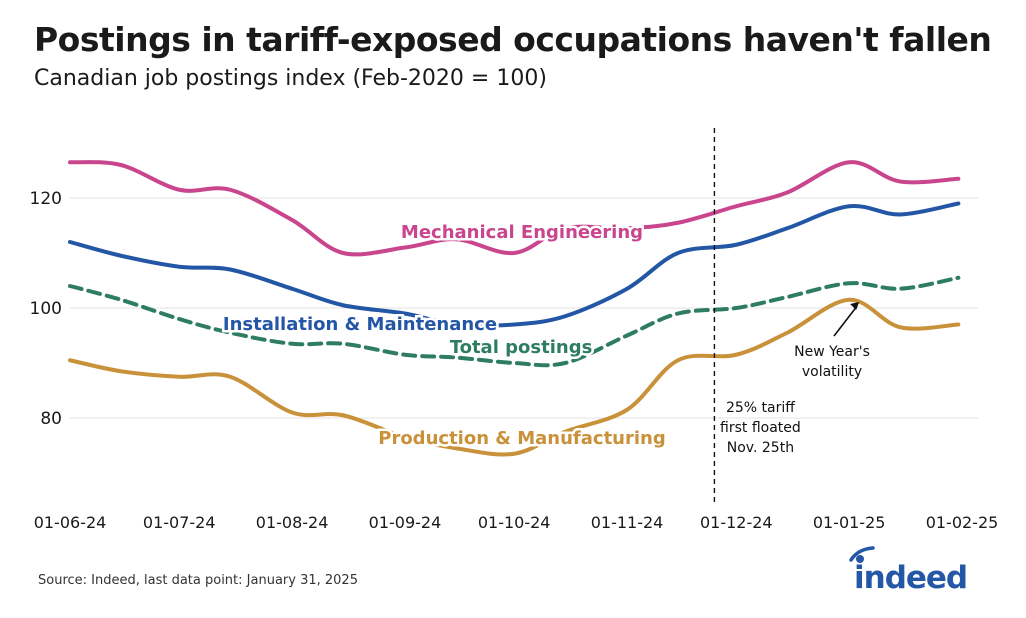 This screenshot has width=1026, height=618. What do you see at coordinates (760, 428) in the screenshot?
I see `tariff-label-line: first floated` at bounding box center [760, 428].